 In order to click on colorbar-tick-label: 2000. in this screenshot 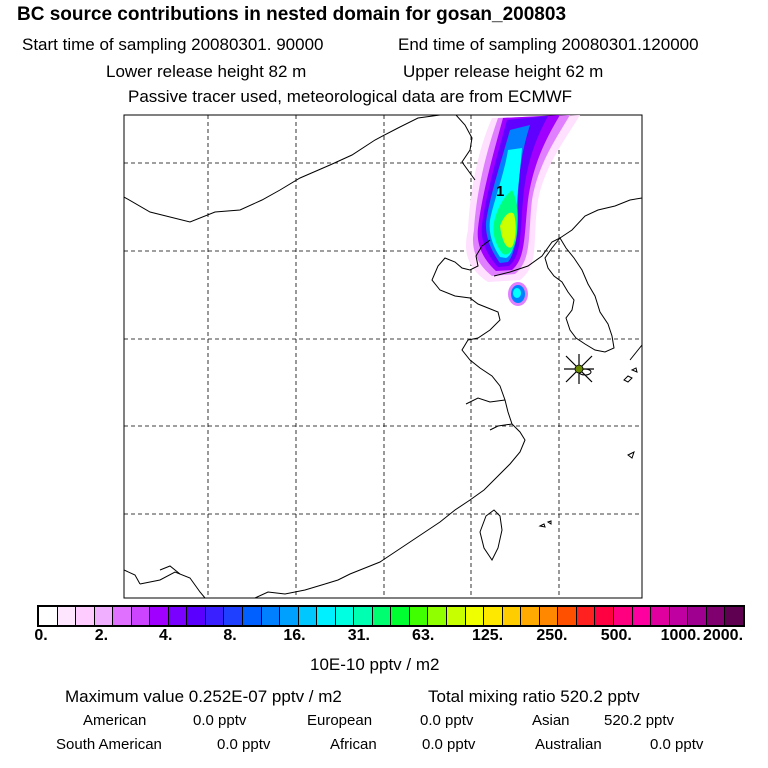, I will do `click(723, 635)`.